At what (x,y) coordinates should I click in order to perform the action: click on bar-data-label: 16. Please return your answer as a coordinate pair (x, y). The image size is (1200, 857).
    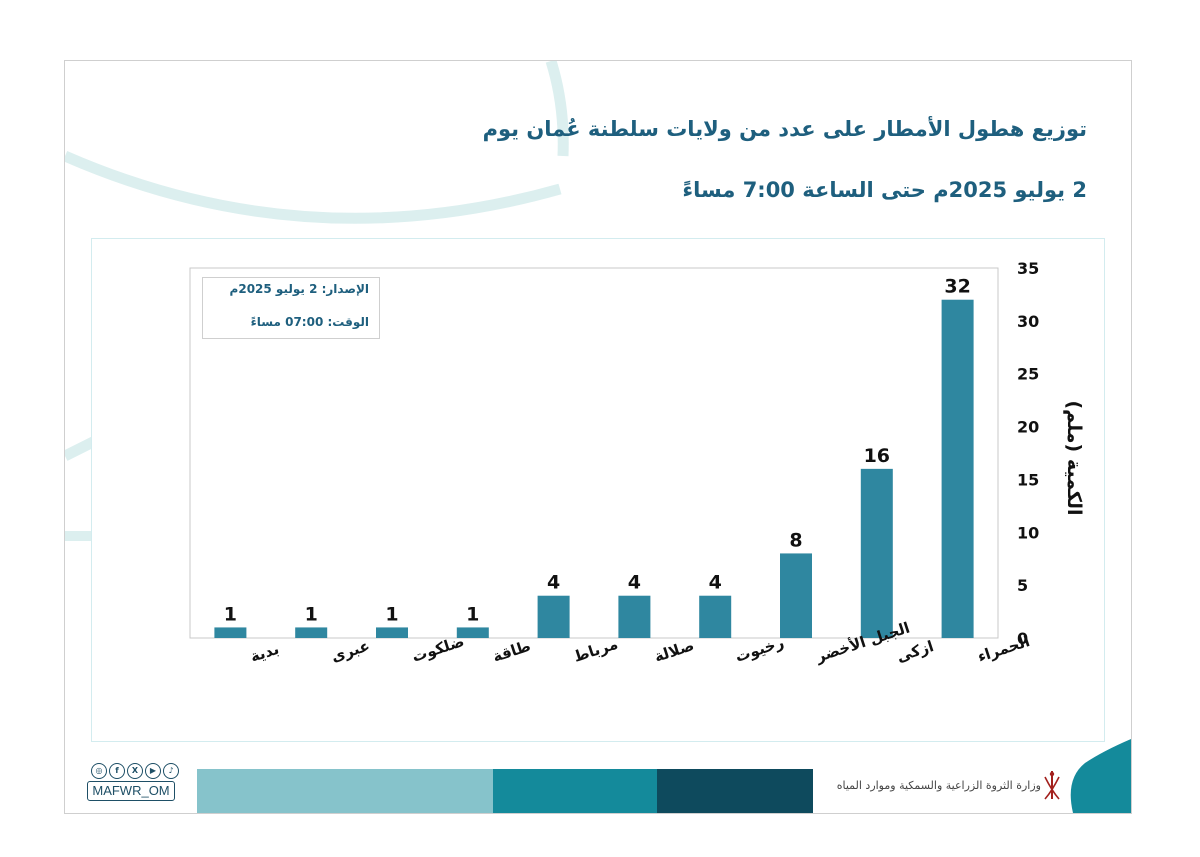
    Looking at the image, I should click on (877, 456).